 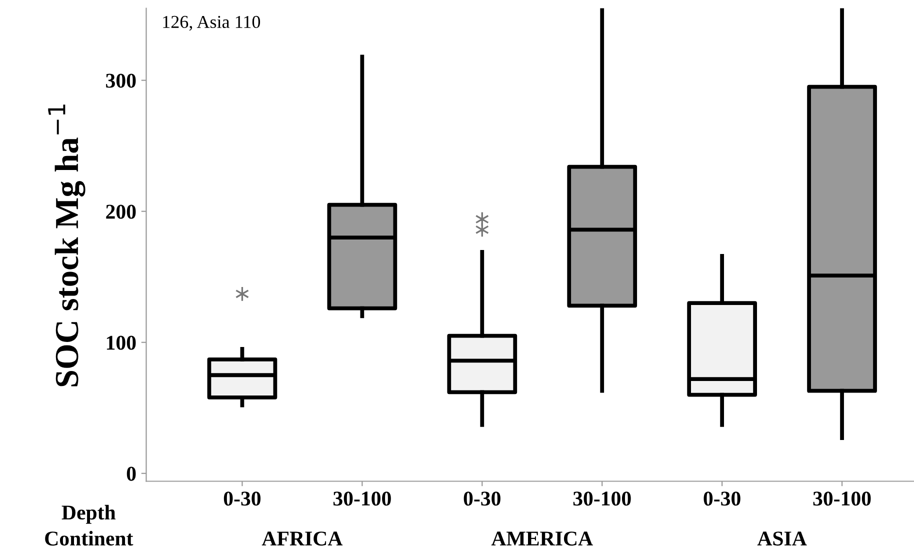 What do you see at coordinates (542, 539) in the screenshot?
I see `text: AMERICA` at bounding box center [542, 539].